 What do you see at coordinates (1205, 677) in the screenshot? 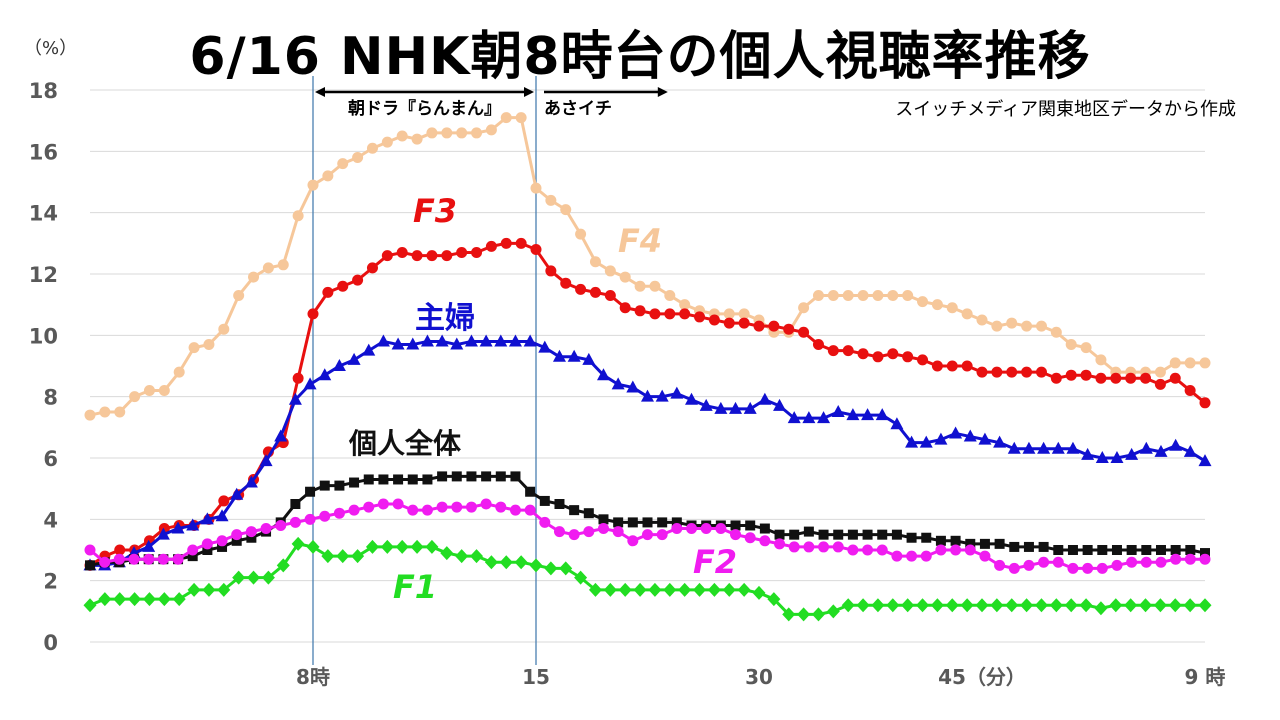
I see `x-tick-label: 9 時` at bounding box center [1205, 677].